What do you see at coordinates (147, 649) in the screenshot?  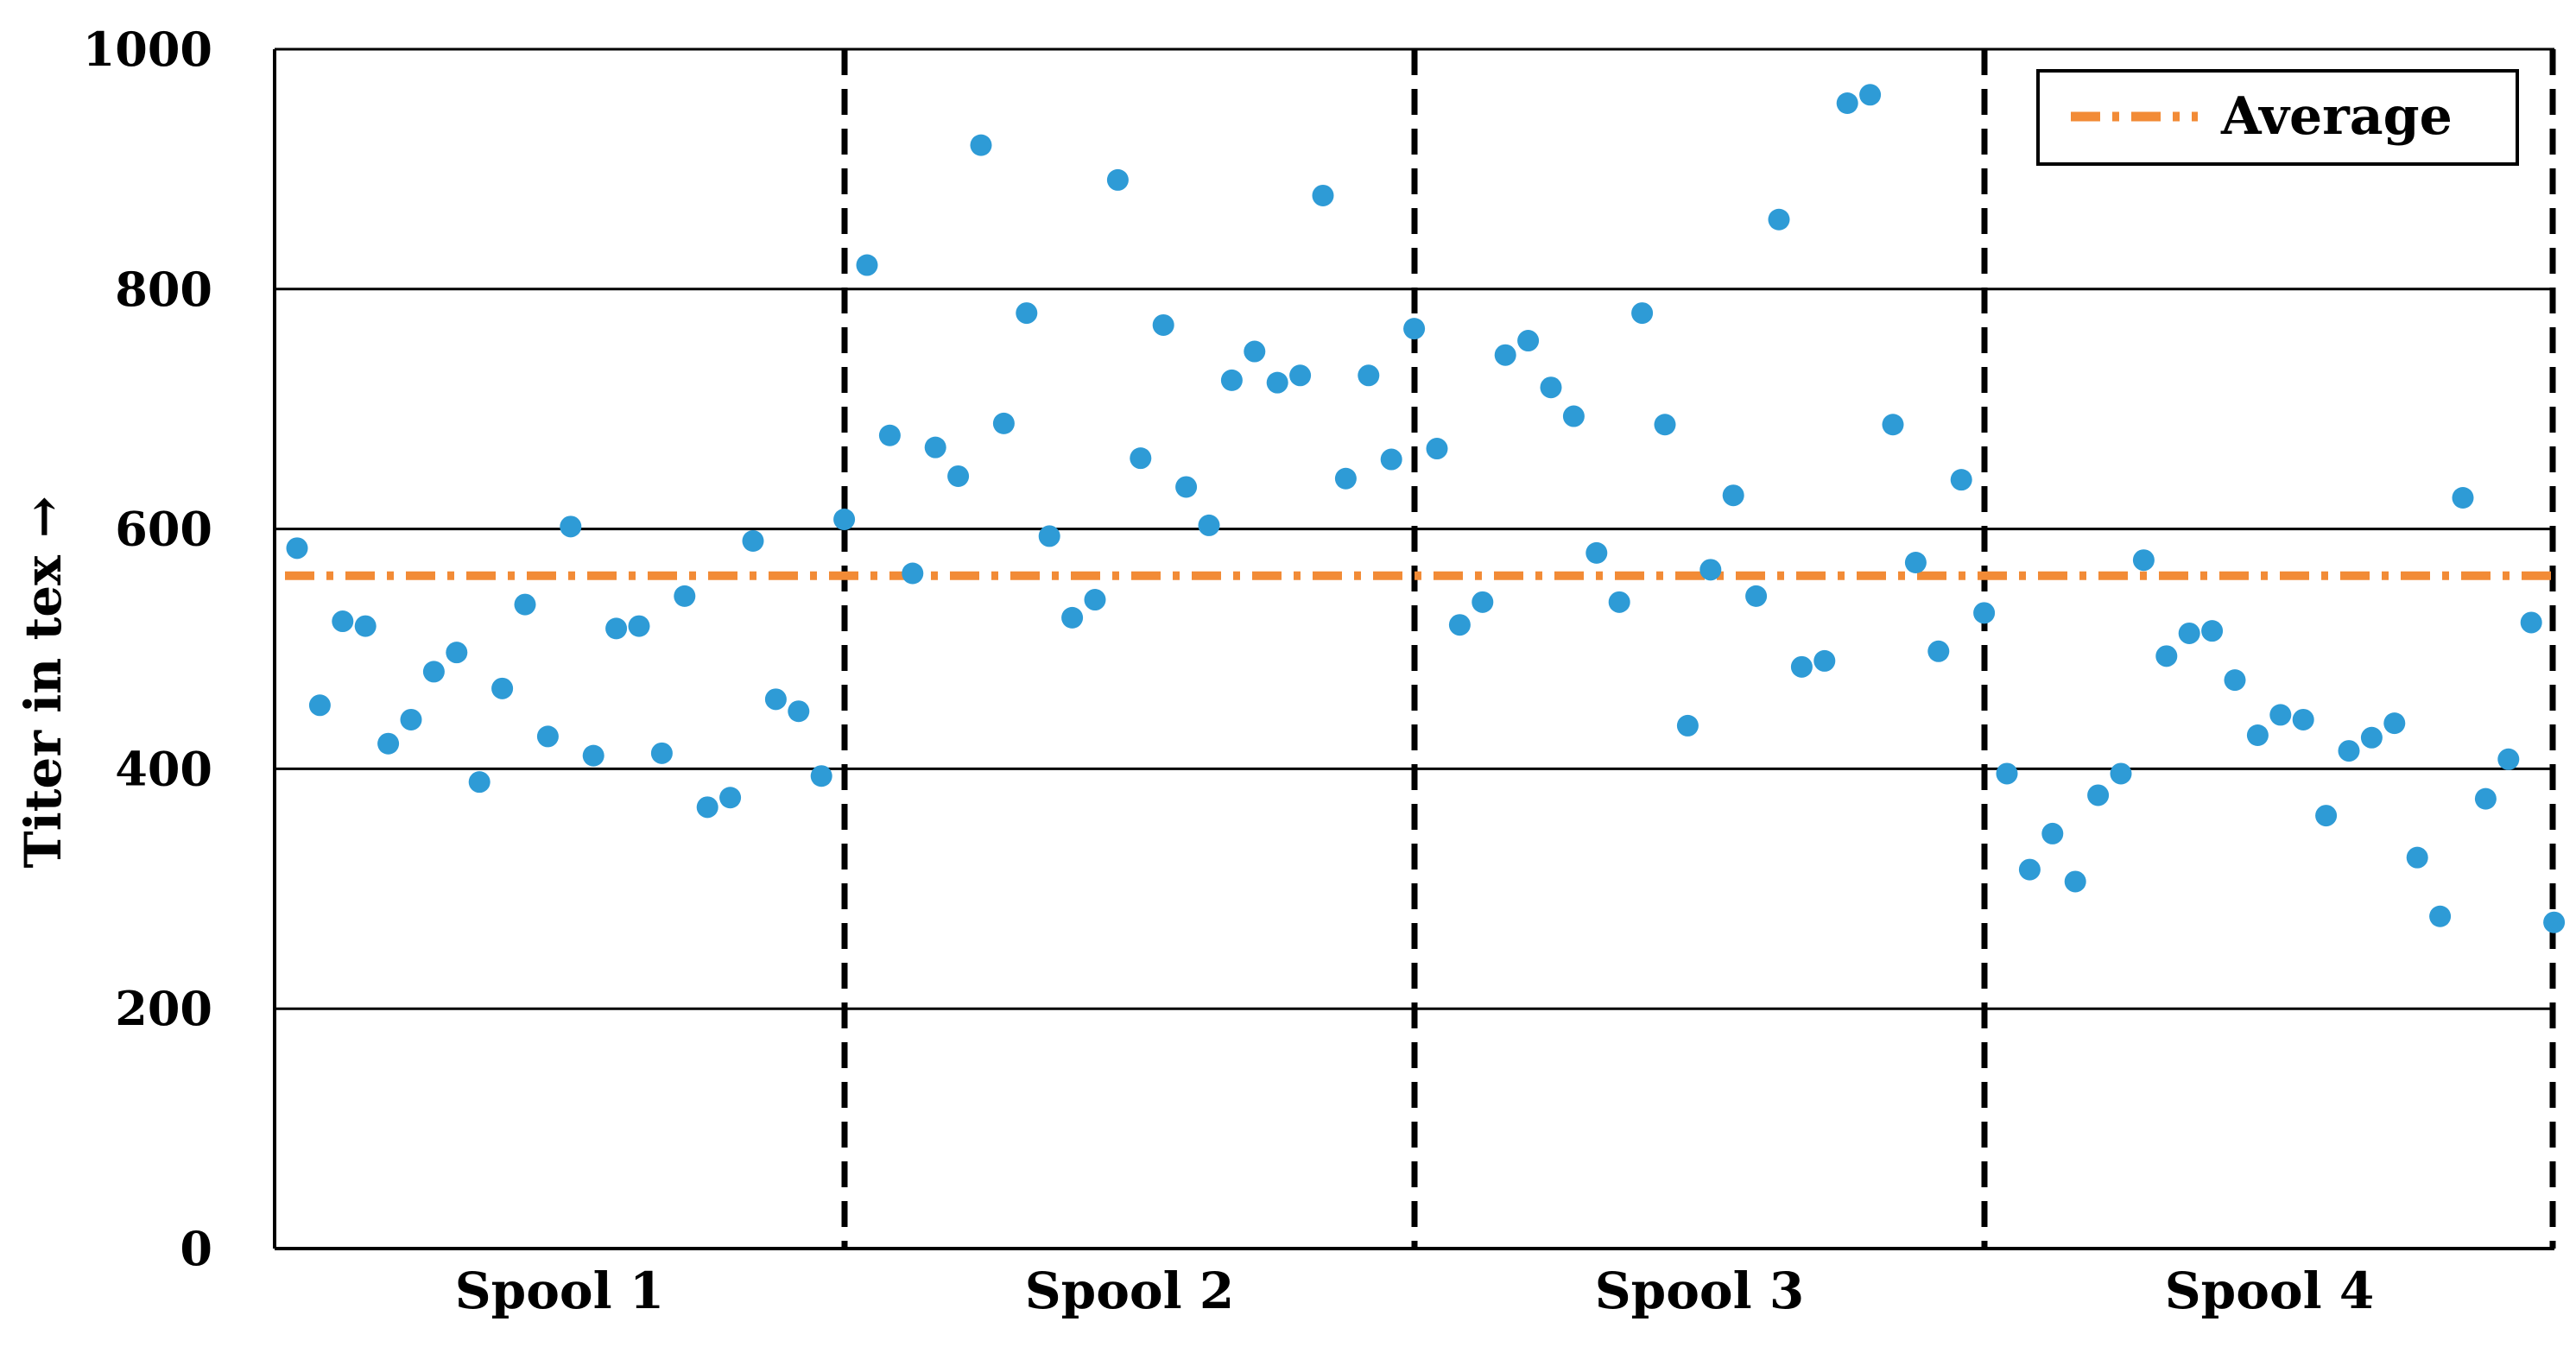 I see `y-tick-labels: 0 200 400 600 800 1000` at bounding box center [147, 649].